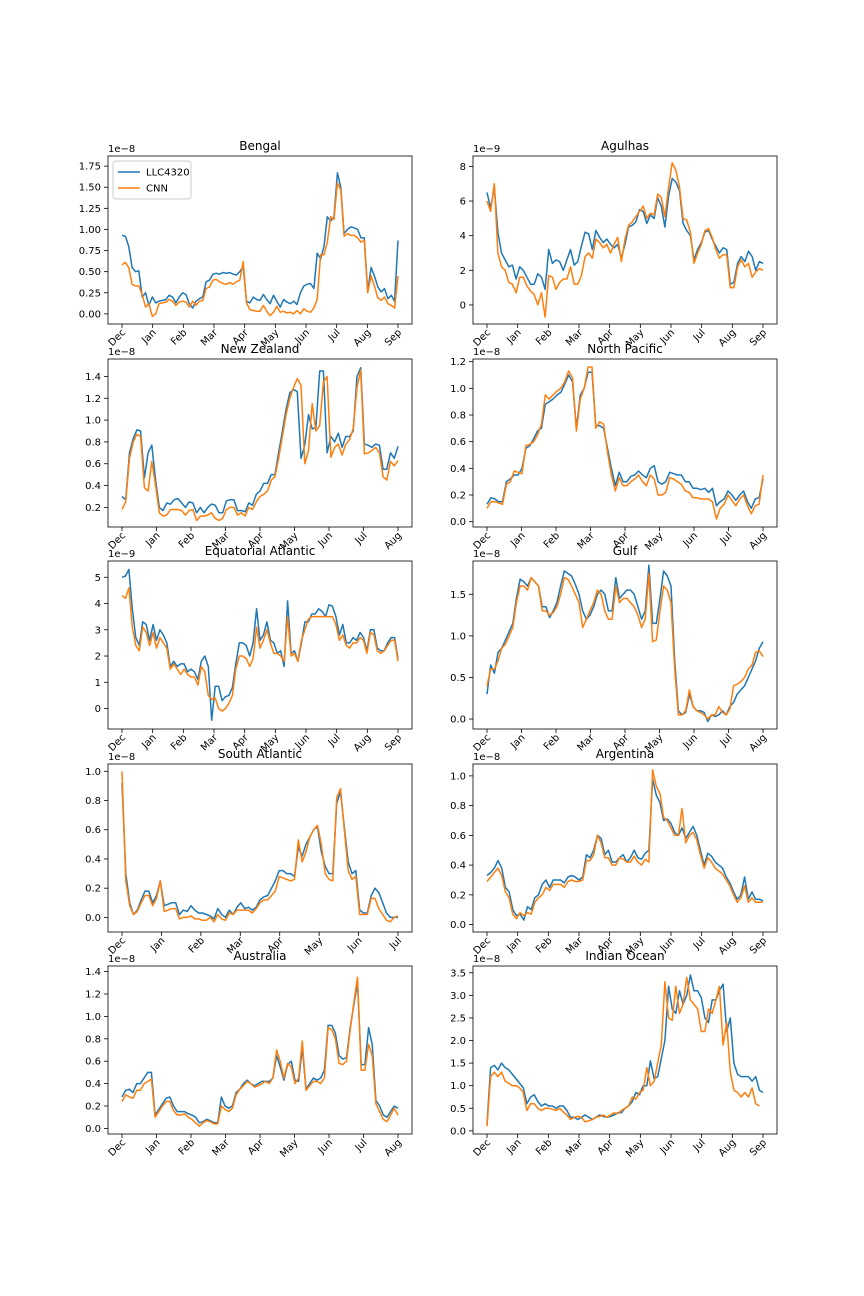 Image resolution: width=864 pixels, height=1296 pixels. What do you see at coordinates (90, 314) in the screenshot?
I see `y-tick-label: 0.00` at bounding box center [90, 314].